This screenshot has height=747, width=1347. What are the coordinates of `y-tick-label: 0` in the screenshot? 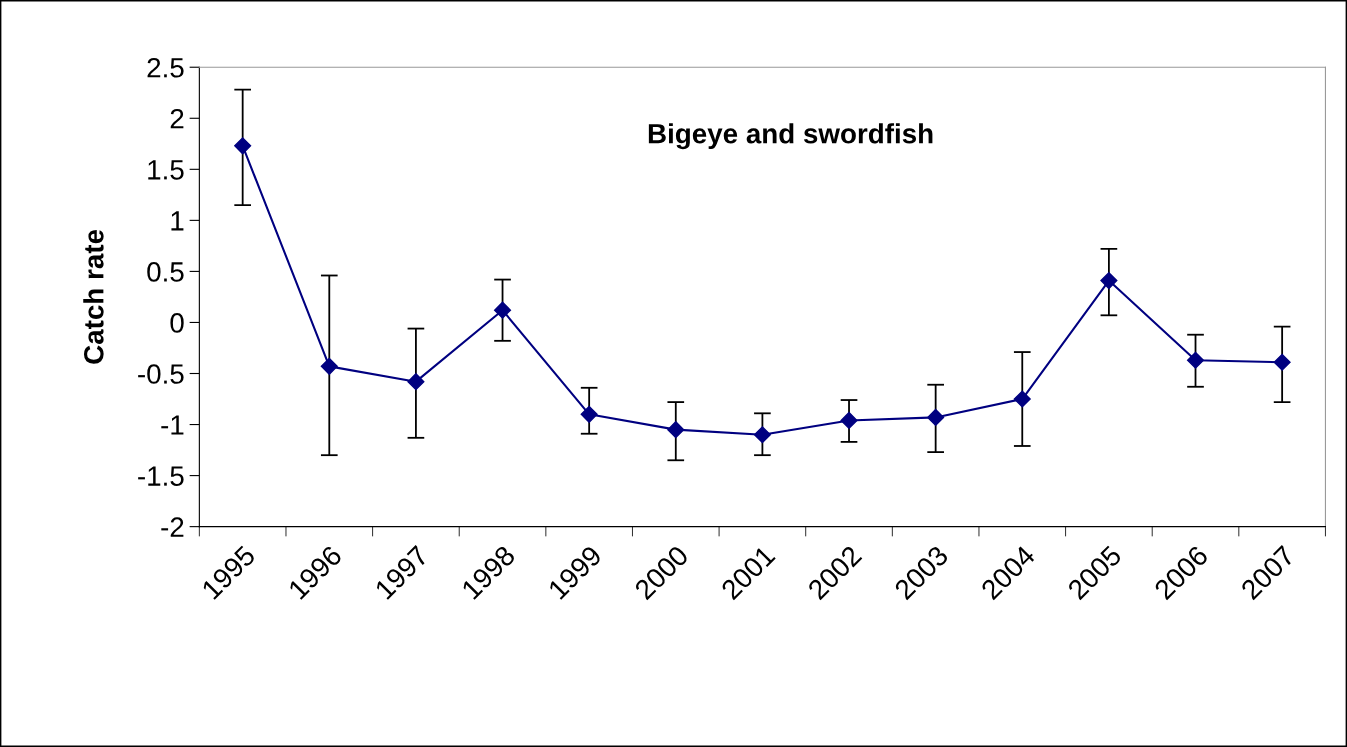 It's located at (177, 323).